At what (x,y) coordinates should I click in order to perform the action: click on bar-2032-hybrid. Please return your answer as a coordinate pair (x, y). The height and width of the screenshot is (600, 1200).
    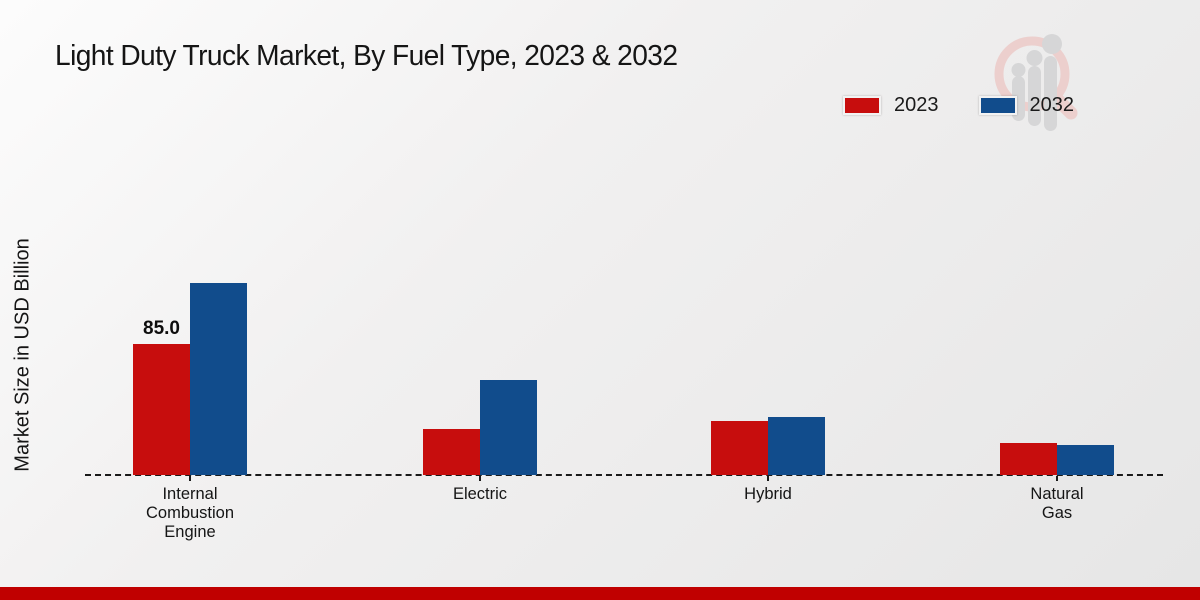
    Looking at the image, I should click on (796, 446).